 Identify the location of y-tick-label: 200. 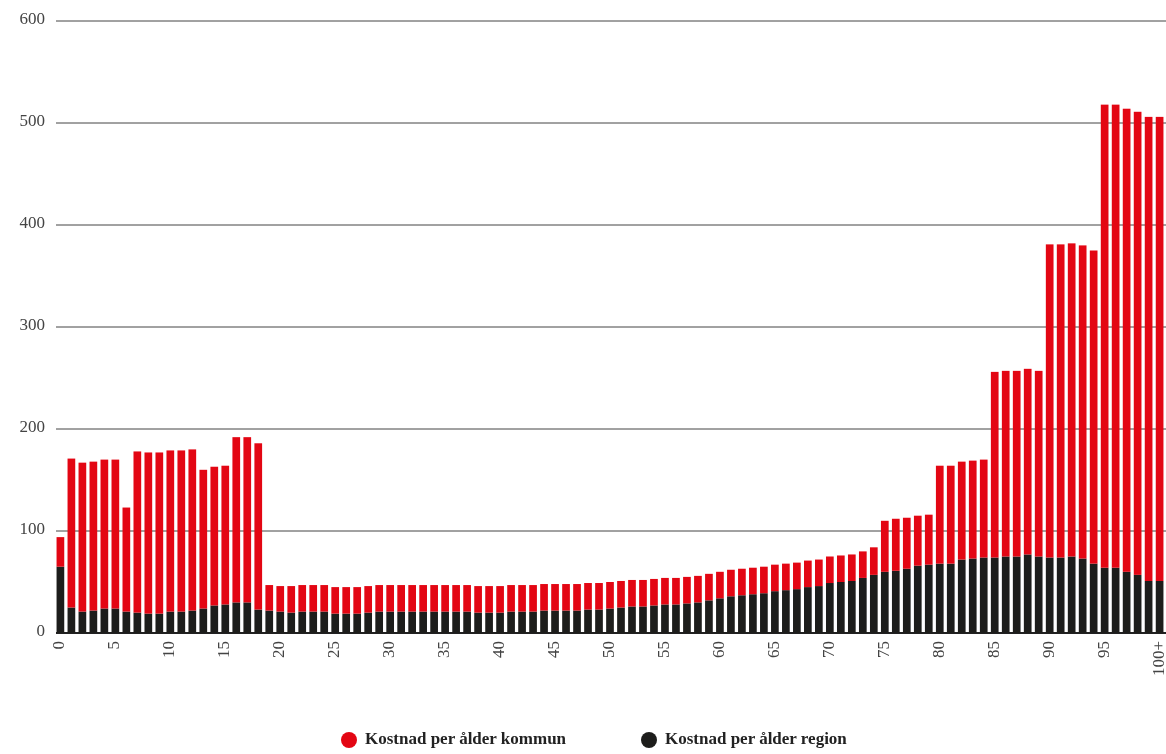
(32, 427).